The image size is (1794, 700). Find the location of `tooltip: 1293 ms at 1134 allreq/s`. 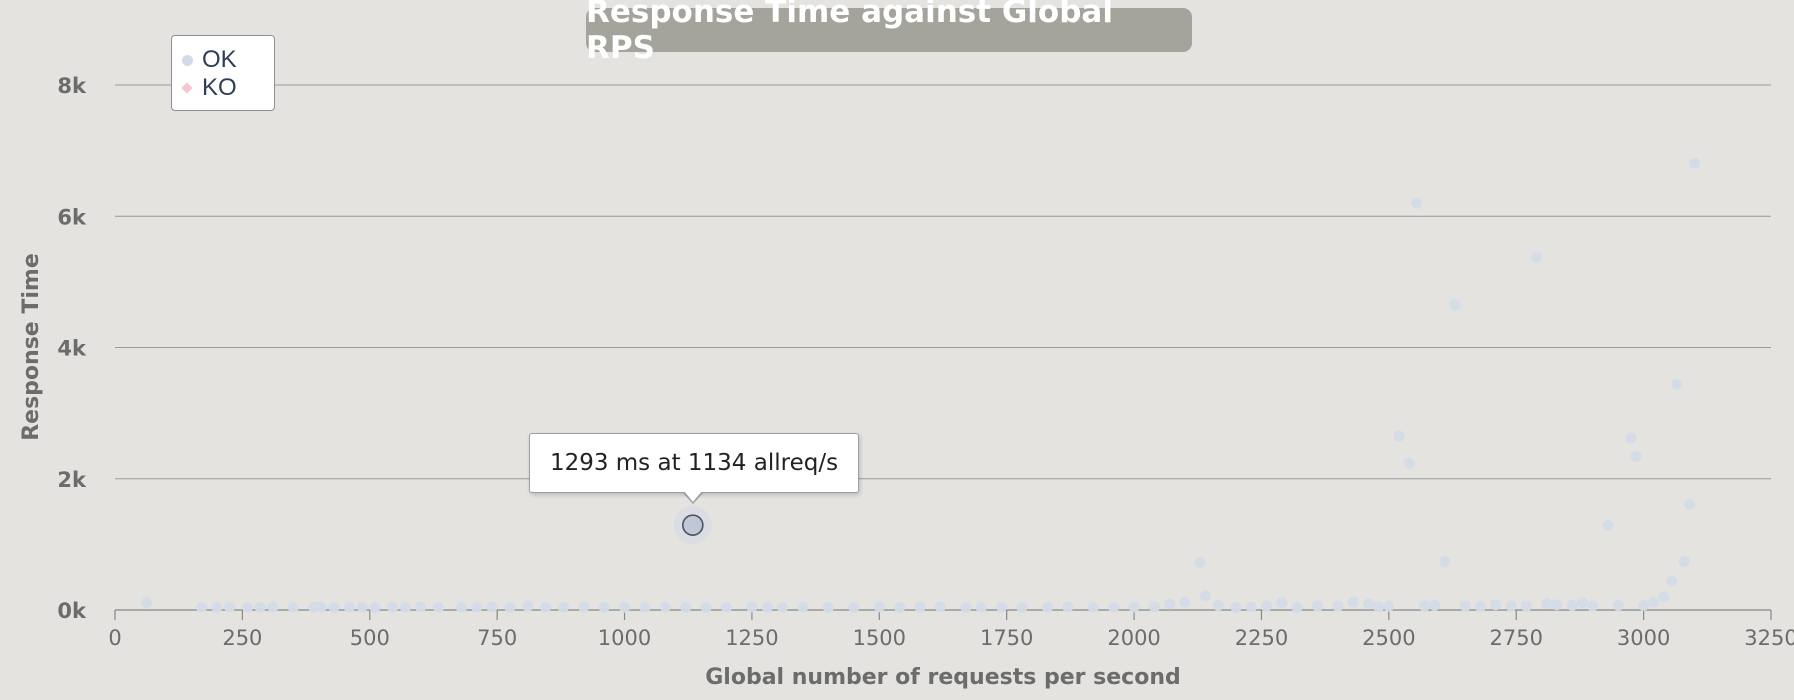

tooltip: 1293 ms at 1134 allreq/s is located at coordinates (694, 463).